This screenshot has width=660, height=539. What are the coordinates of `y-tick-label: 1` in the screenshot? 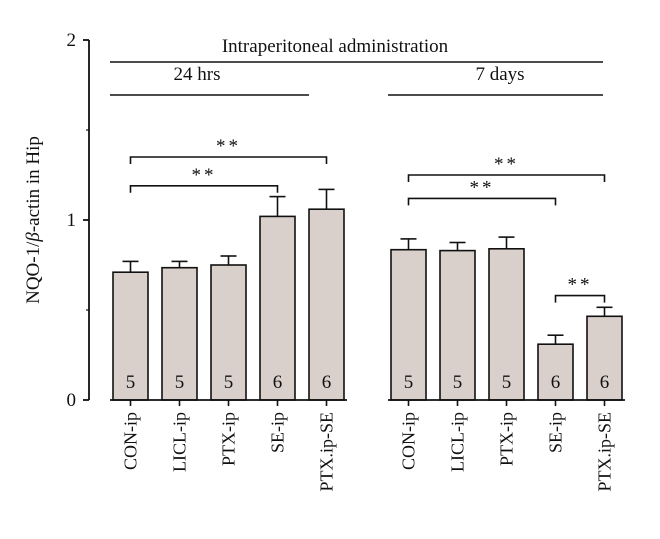 It's located at (72, 220).